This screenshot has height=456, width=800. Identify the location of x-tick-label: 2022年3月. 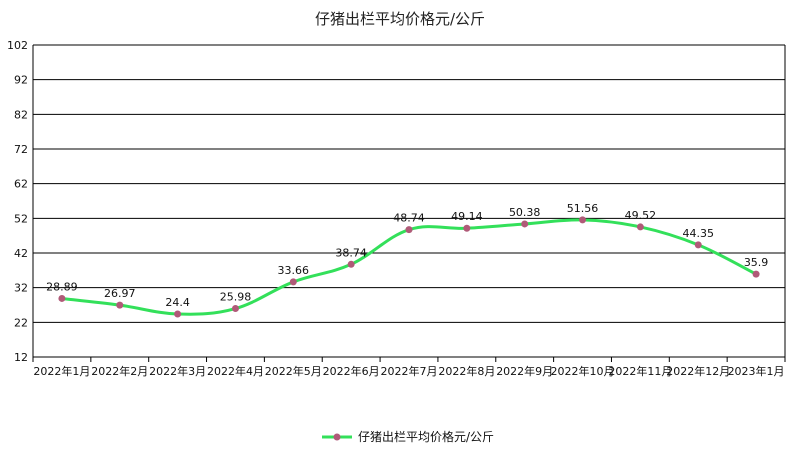
(177, 371).